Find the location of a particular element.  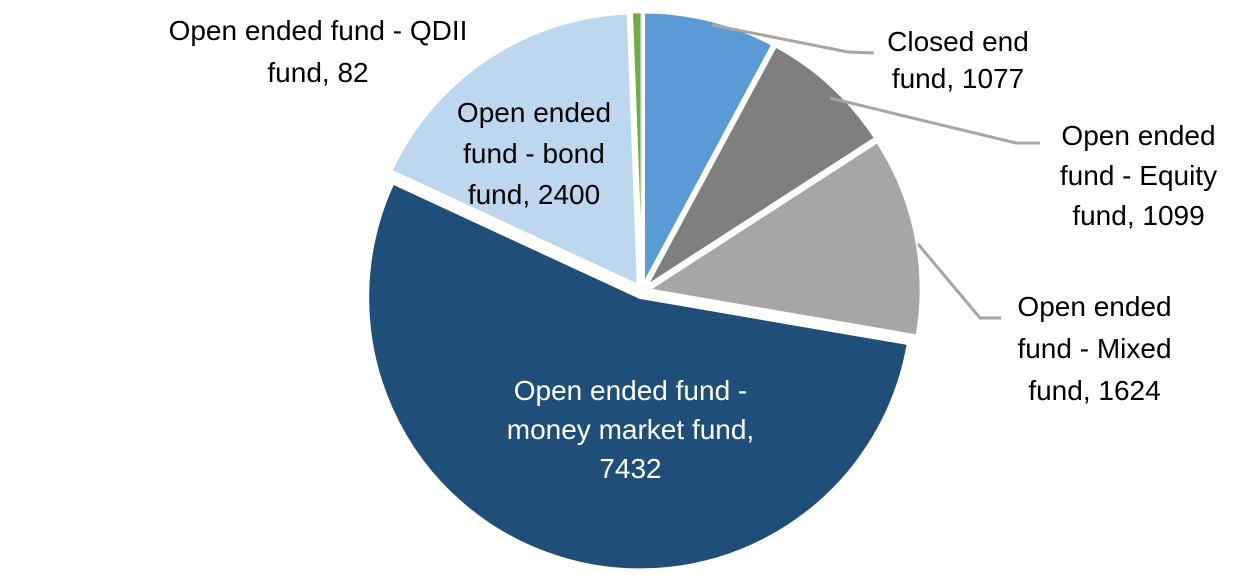

slice-label-closed-end-fund: Closed end fund, 1077 is located at coordinates (958, 60).